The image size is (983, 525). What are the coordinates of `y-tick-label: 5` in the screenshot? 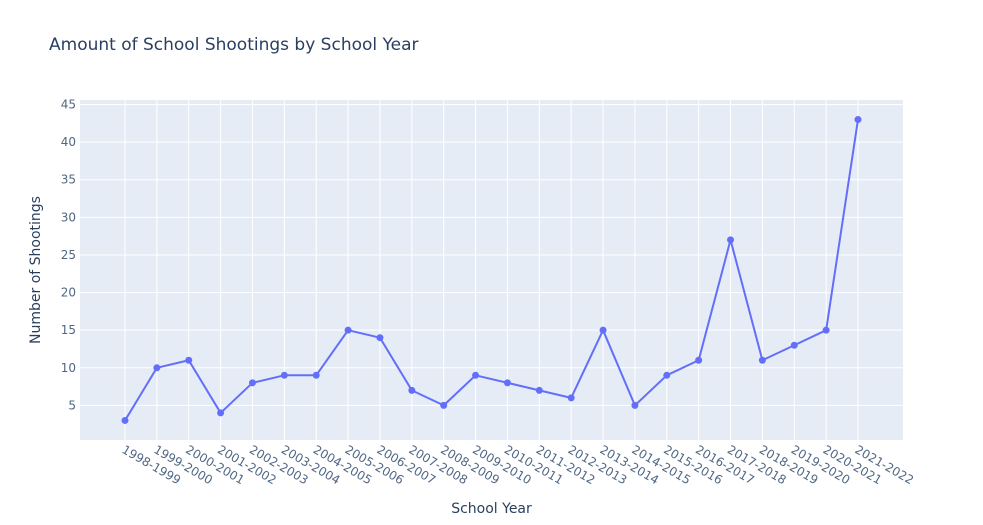 It's located at (72, 405).